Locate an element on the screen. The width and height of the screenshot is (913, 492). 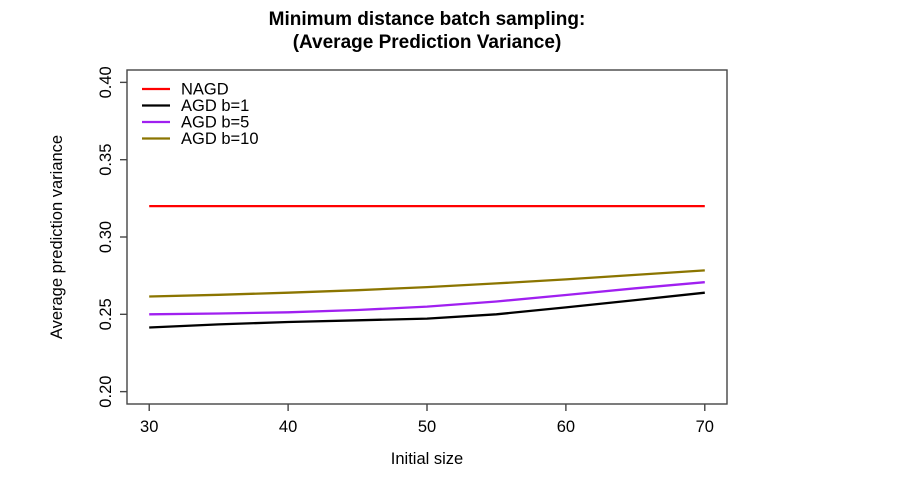
x-axis-tick-label-2: 50 is located at coordinates (427, 427).